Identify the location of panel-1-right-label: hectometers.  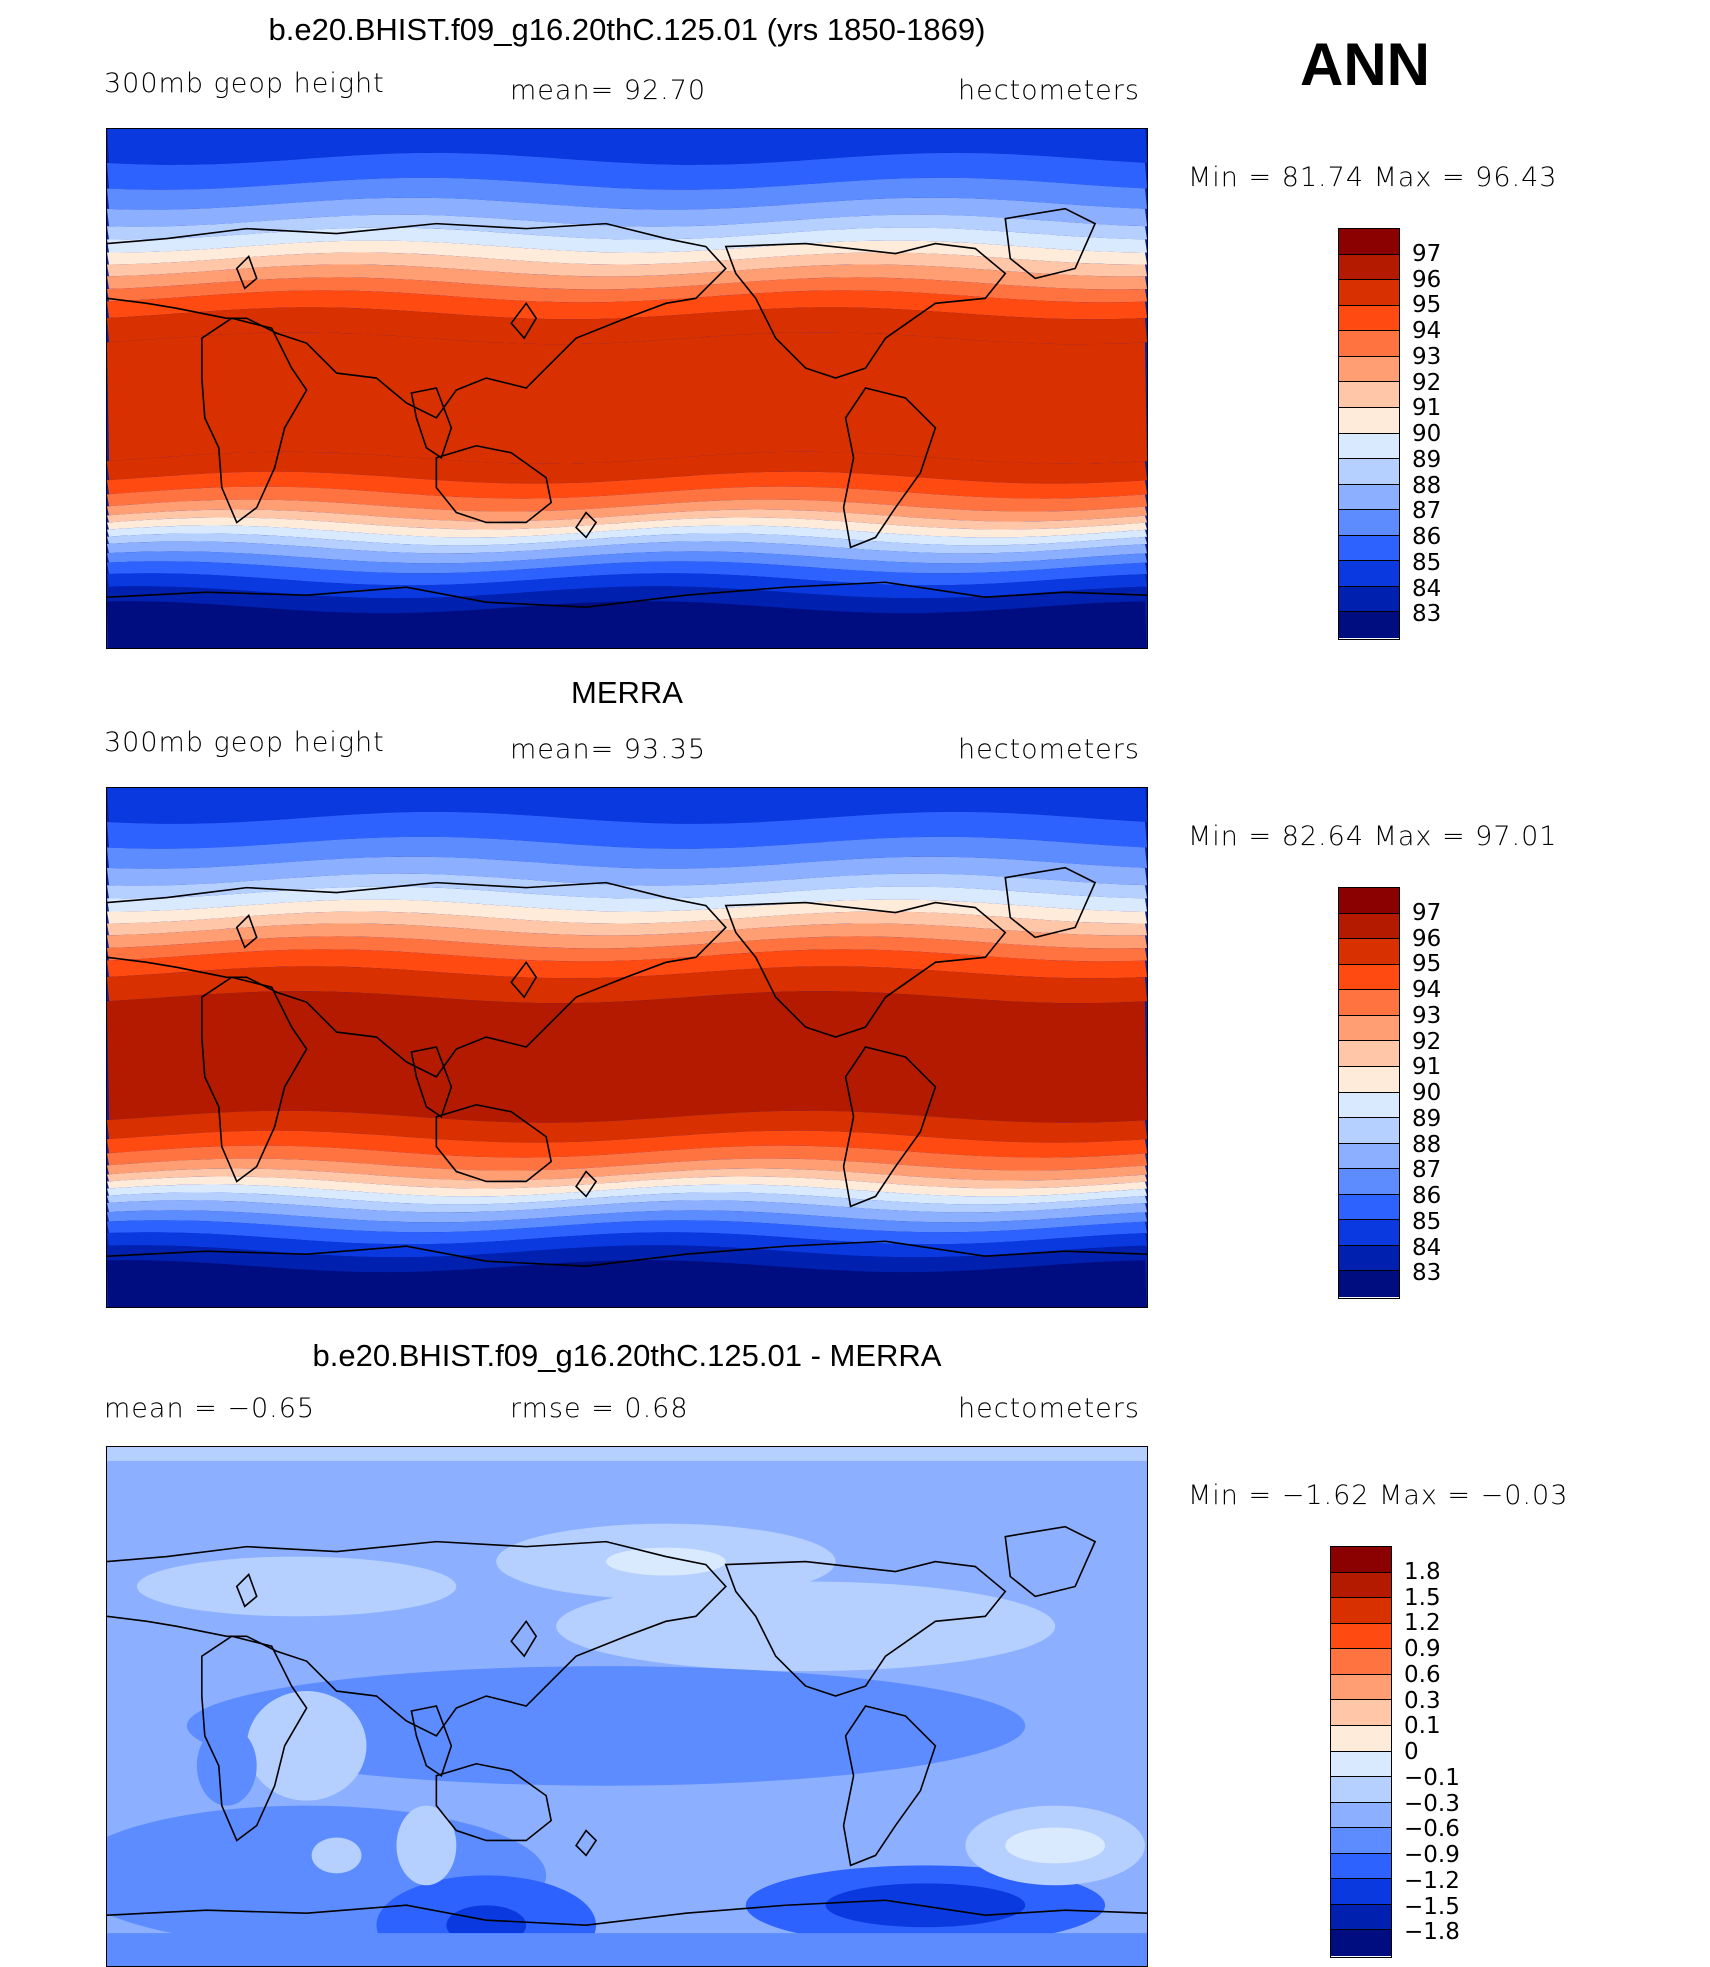
(1049, 90).